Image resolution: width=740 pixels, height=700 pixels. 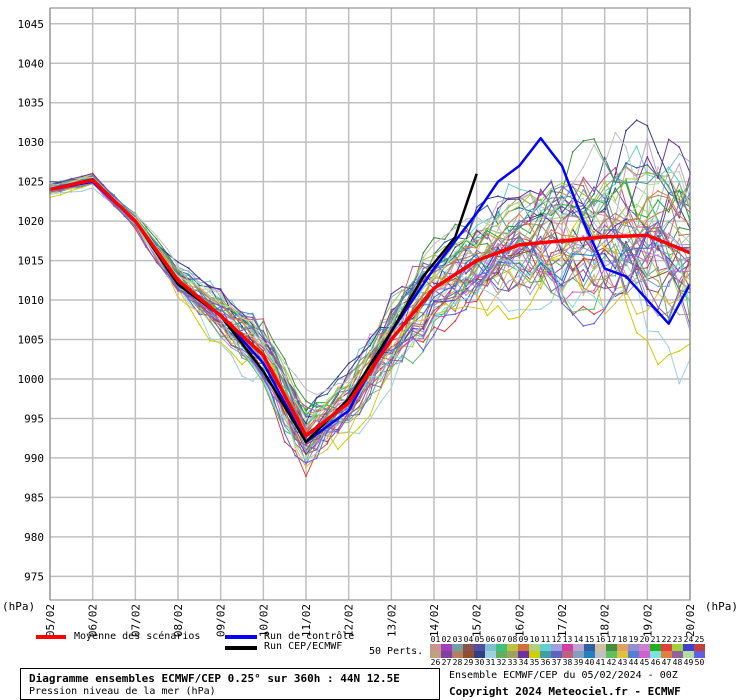 I want to click on member-id-label: 35, so click(x=534, y=662).